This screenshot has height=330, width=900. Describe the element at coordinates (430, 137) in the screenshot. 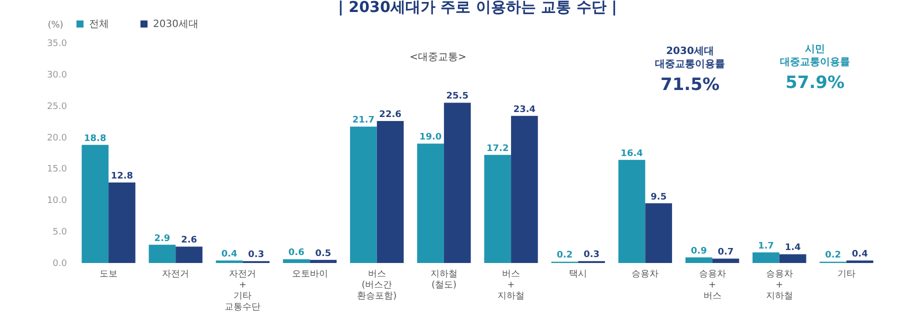

I see `data-label: 19.0` at that location.